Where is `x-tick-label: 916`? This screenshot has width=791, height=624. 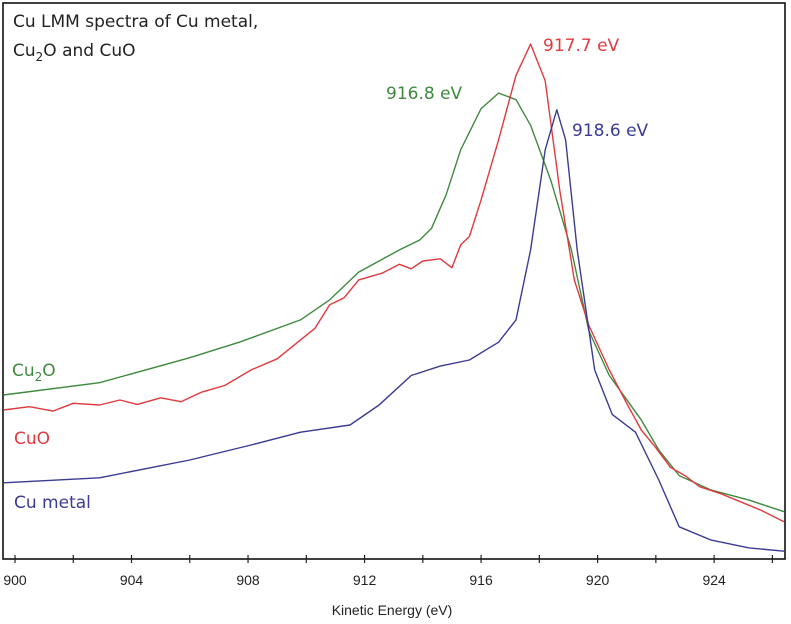 x-tick-label: 916 is located at coordinates (481, 580).